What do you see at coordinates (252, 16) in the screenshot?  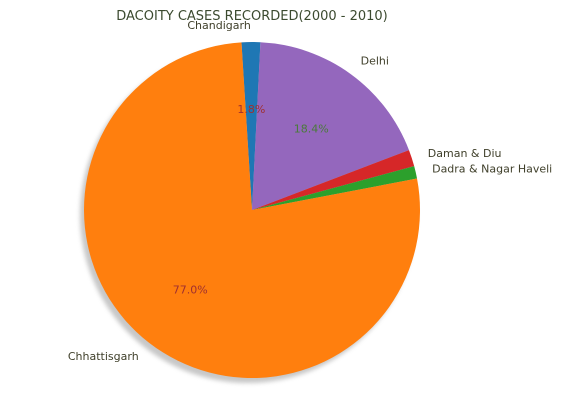 I see `chart-title: DACOITY CASES RECORDED(2000 - 2010)` at bounding box center [252, 16].